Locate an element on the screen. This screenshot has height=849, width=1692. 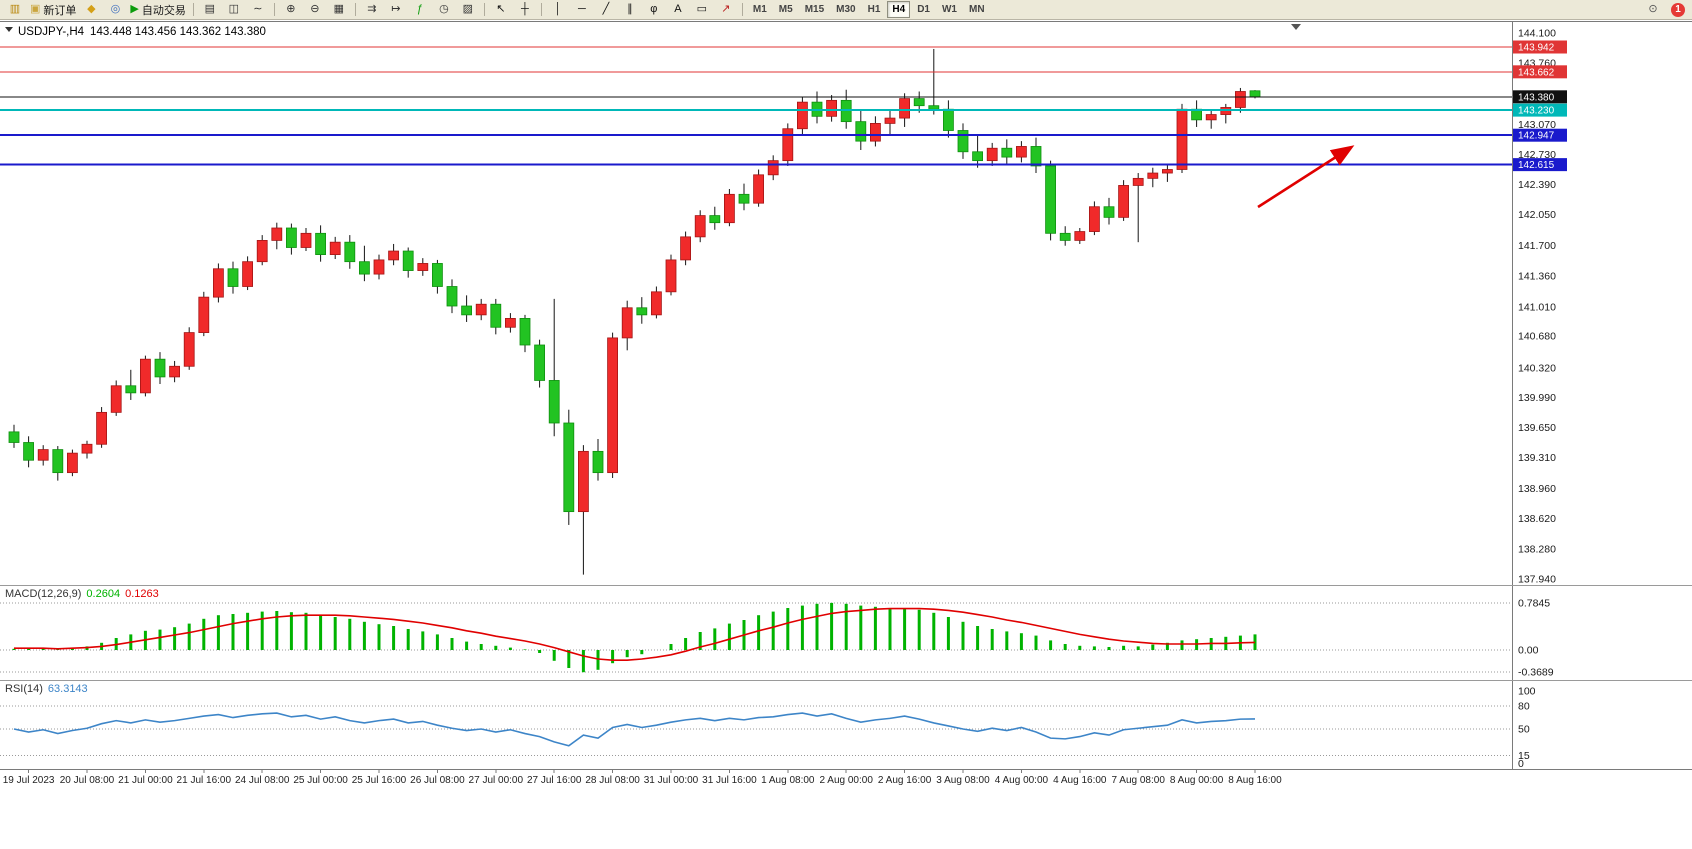
zoom-in-button: ⊕ is located at coordinates (291, 10).